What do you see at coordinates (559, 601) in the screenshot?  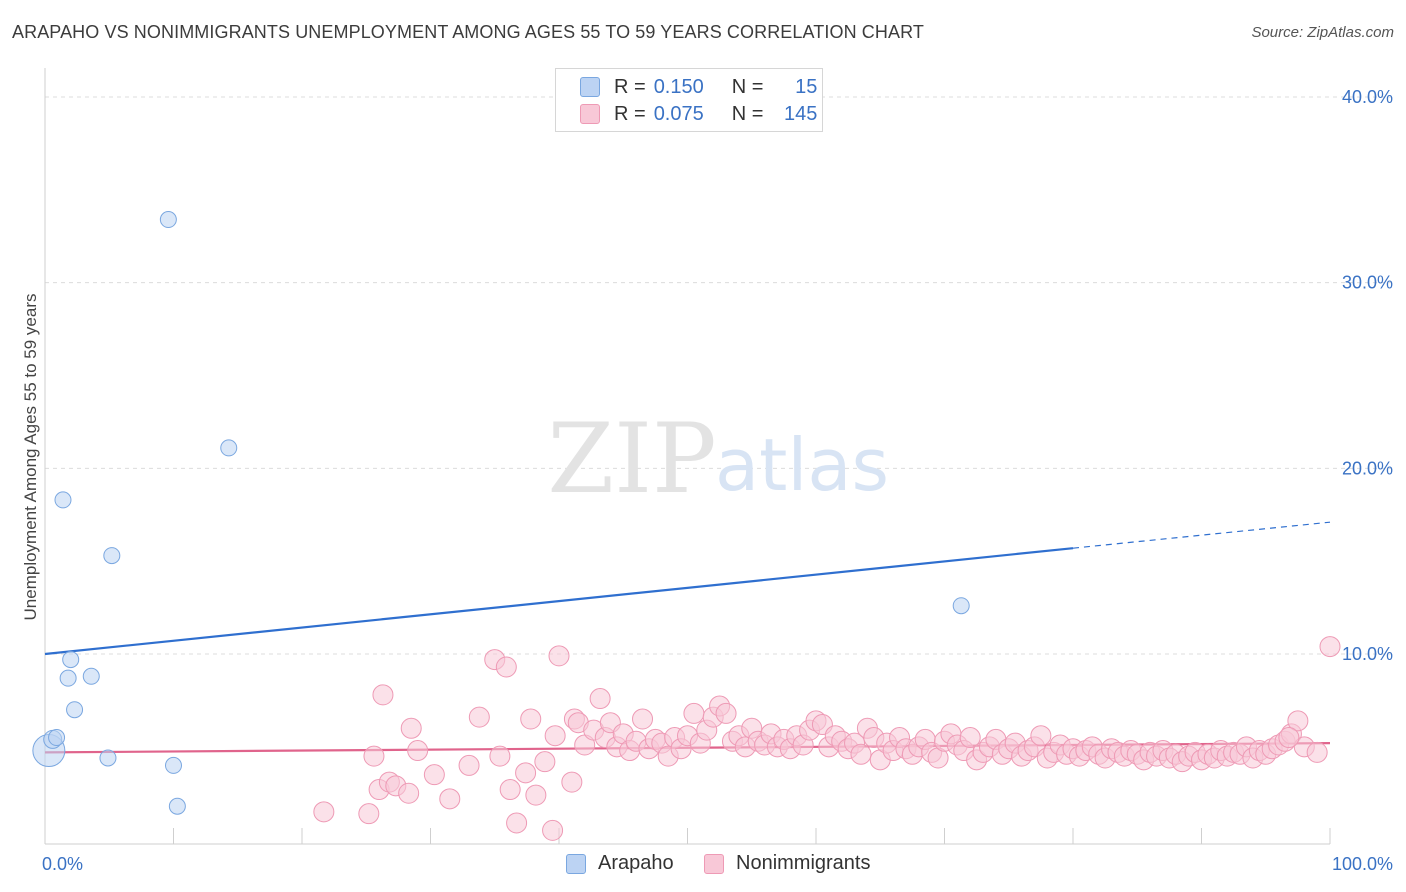 I see `arapaho-trend-line` at bounding box center [559, 601].